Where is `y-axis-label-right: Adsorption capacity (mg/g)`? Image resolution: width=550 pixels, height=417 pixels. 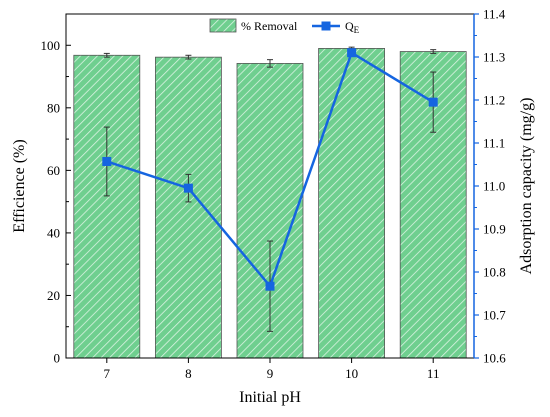
y-axis-label-right: Adsorption capacity (mg/g) is located at coordinates (526, 186).